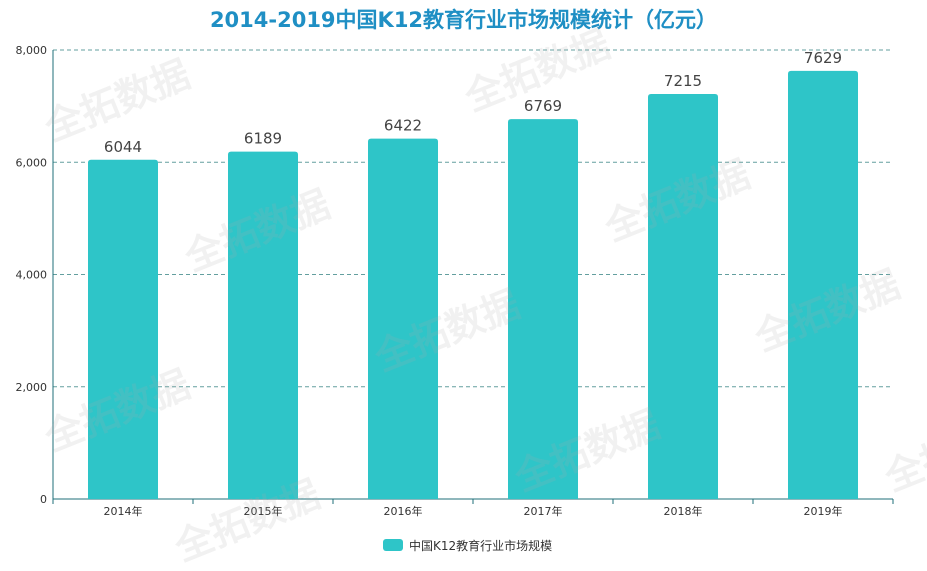 This screenshot has height=571, width=927. Describe the element at coordinates (823, 511) in the screenshot. I see `x-tick-label: 2019年` at that location.